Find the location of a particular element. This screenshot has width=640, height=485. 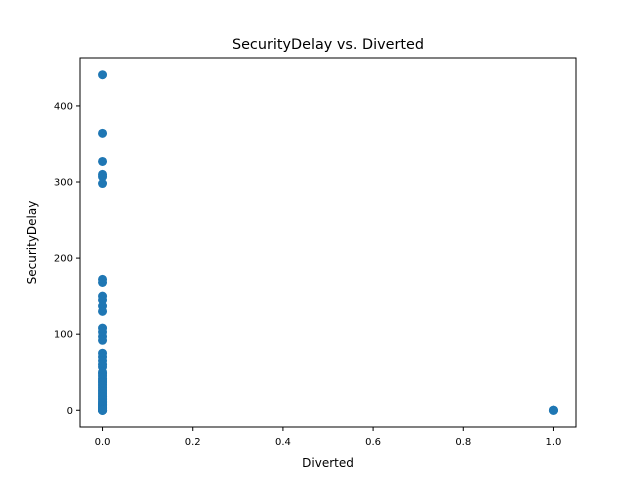

x-tick-label: 0.4 is located at coordinates (283, 442).